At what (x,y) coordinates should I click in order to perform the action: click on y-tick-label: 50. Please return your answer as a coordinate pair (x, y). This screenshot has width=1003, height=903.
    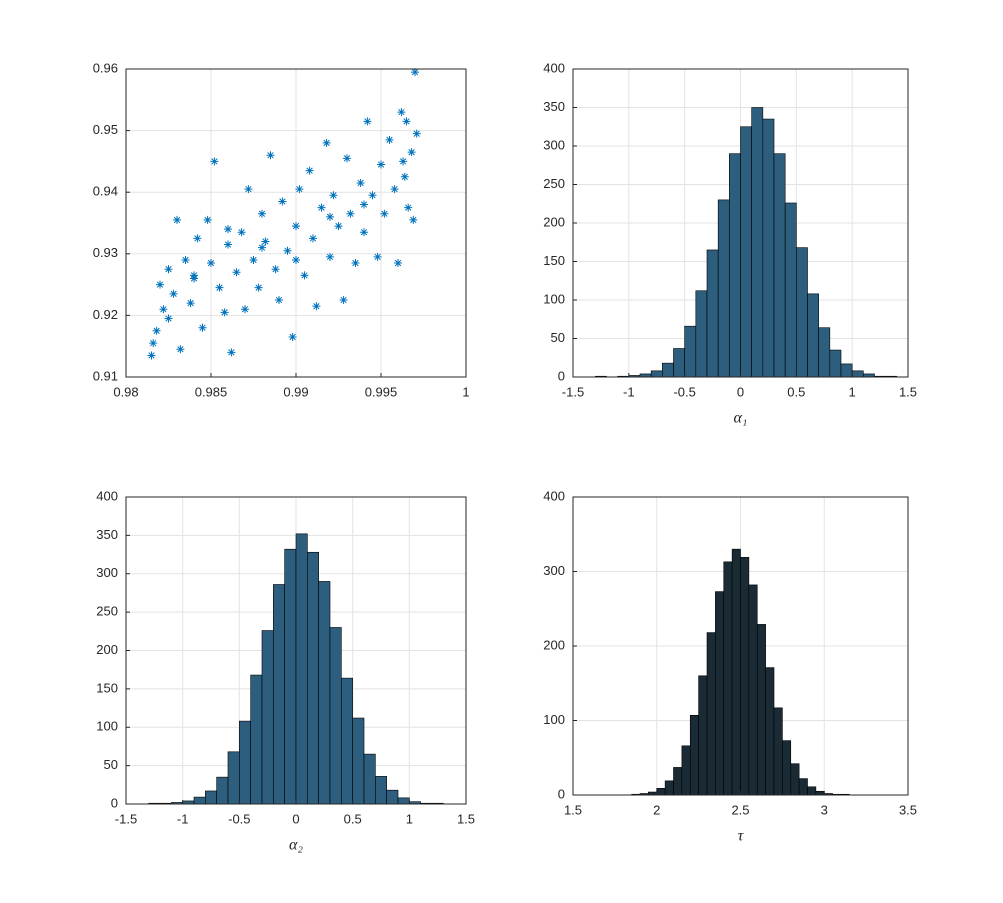
    Looking at the image, I should click on (558, 337).